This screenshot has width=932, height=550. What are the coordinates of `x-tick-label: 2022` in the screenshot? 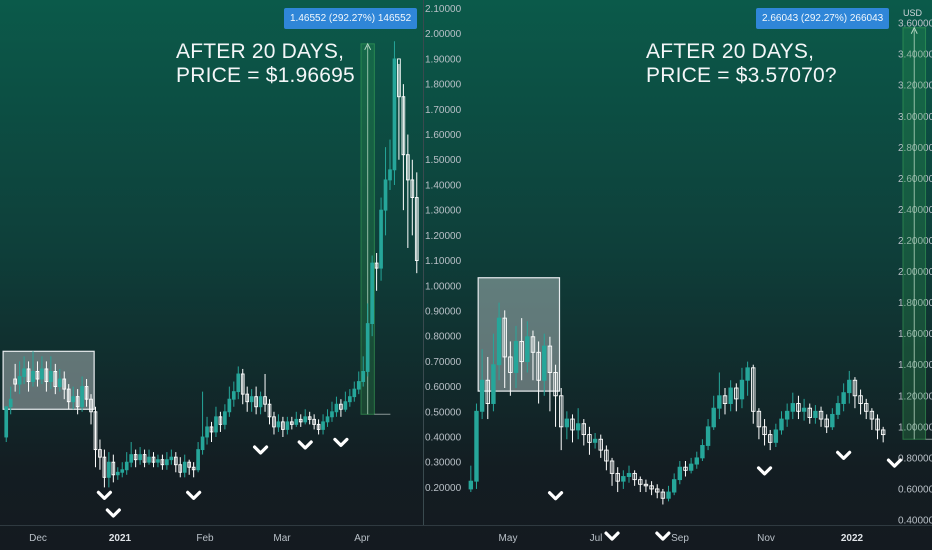 It's located at (852, 538).